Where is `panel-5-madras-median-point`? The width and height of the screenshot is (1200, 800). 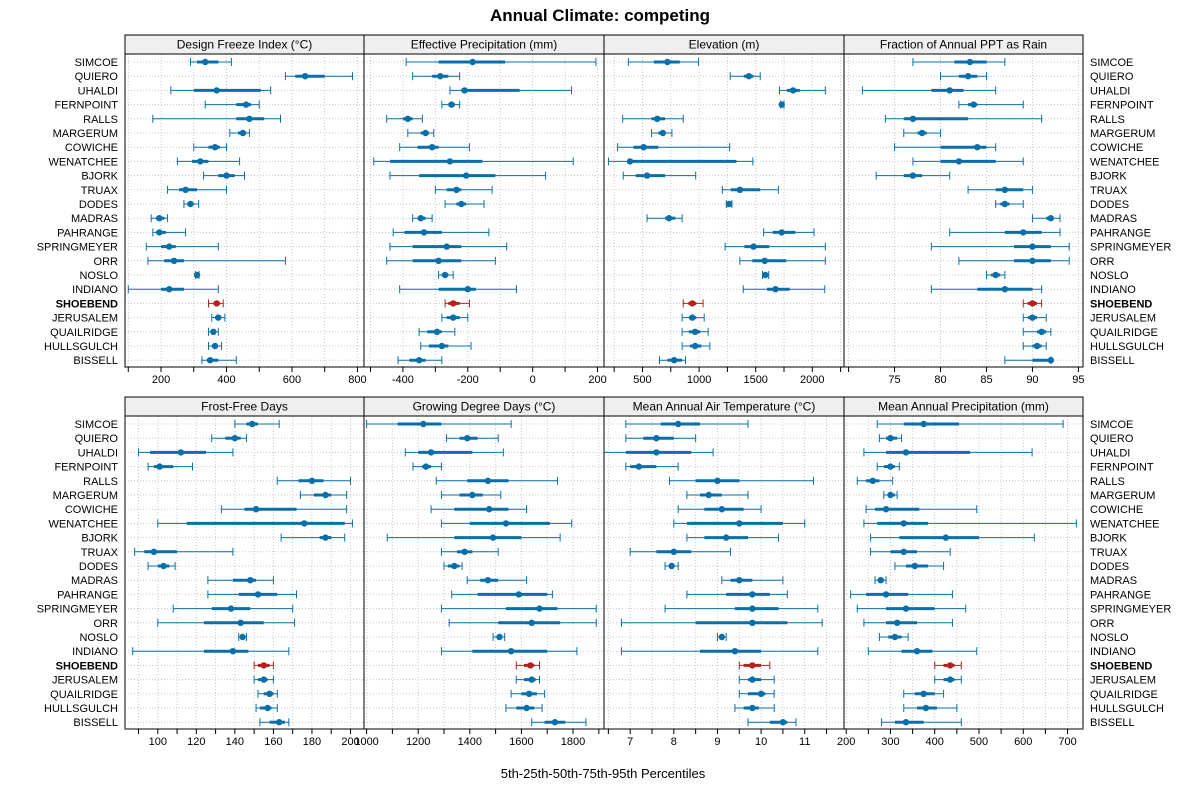 panel-5-madras-median-point is located at coordinates (250, 580).